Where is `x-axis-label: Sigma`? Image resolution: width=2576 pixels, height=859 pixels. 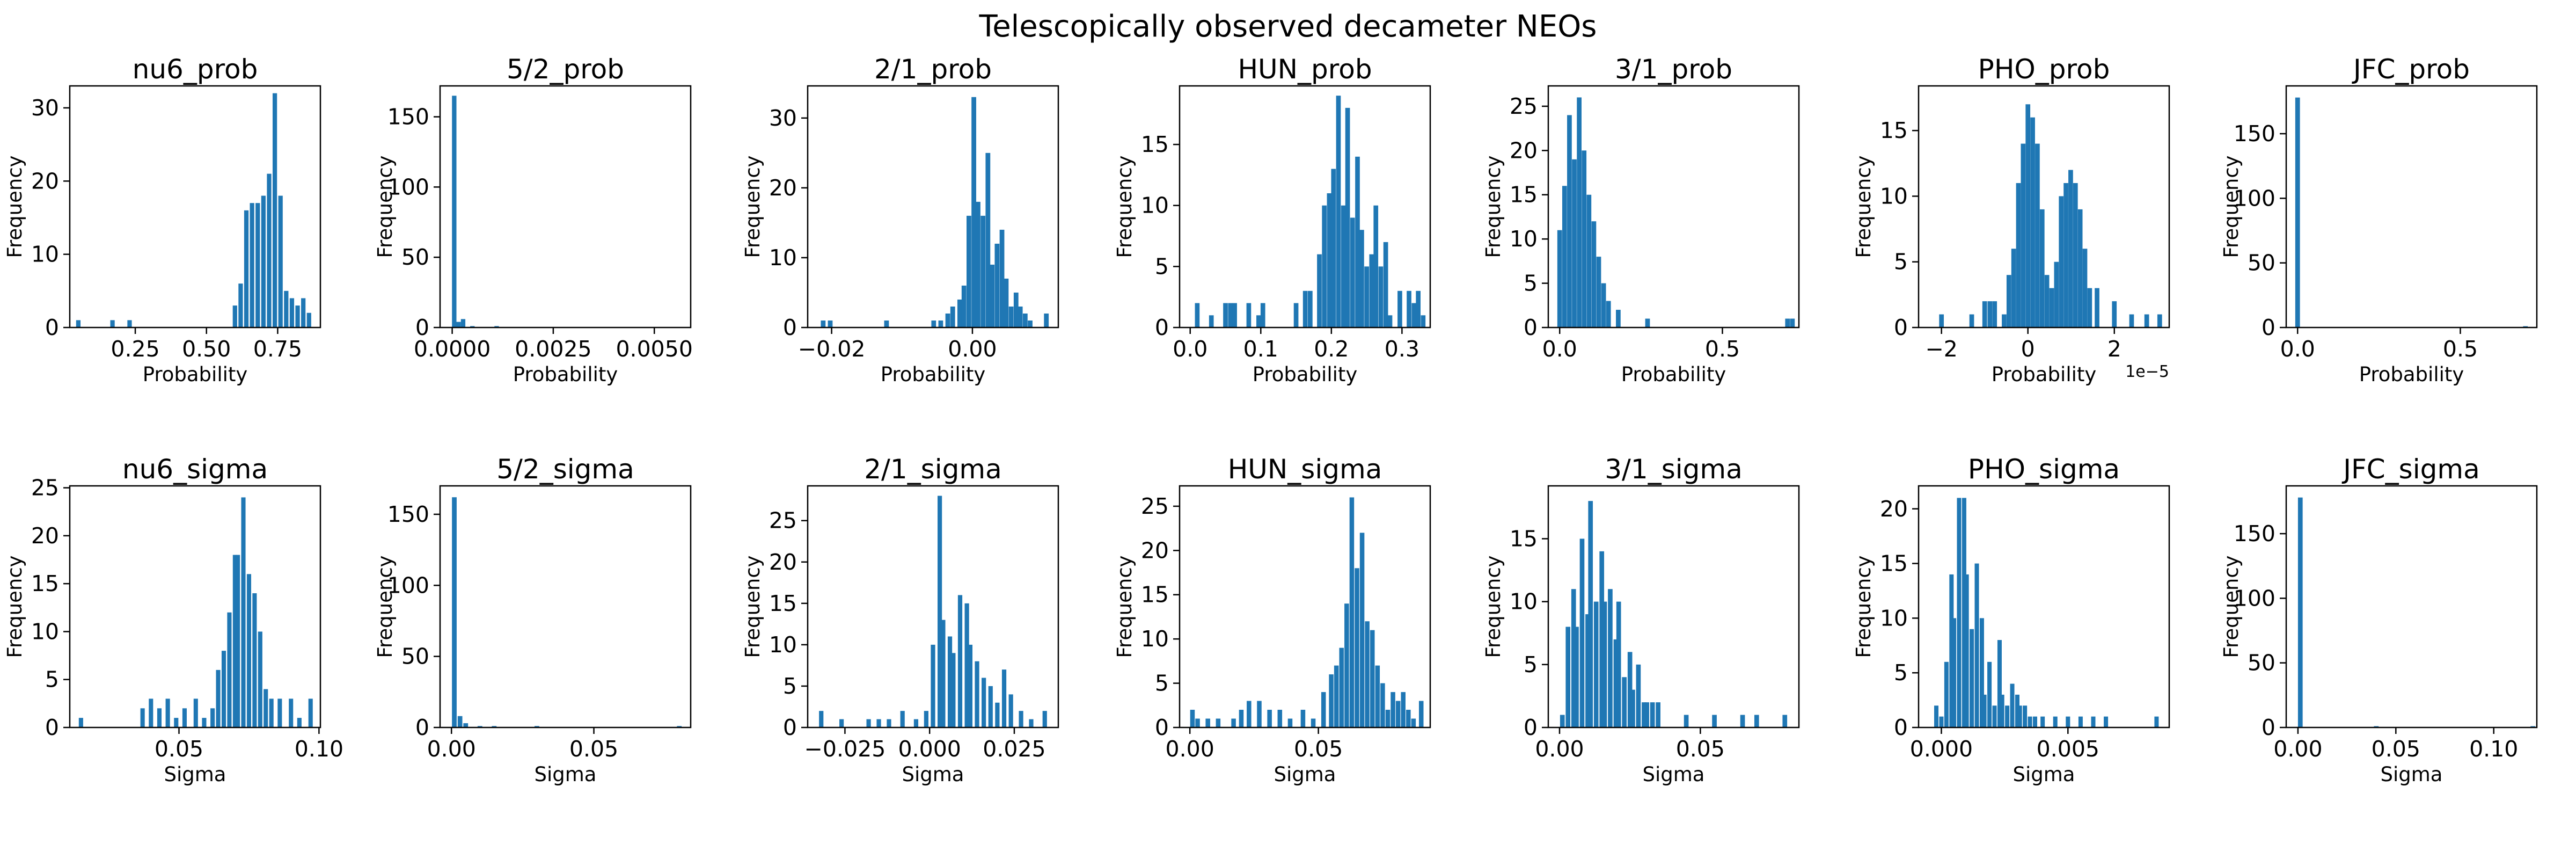 x-axis-label: Sigma is located at coordinates (2044, 774).